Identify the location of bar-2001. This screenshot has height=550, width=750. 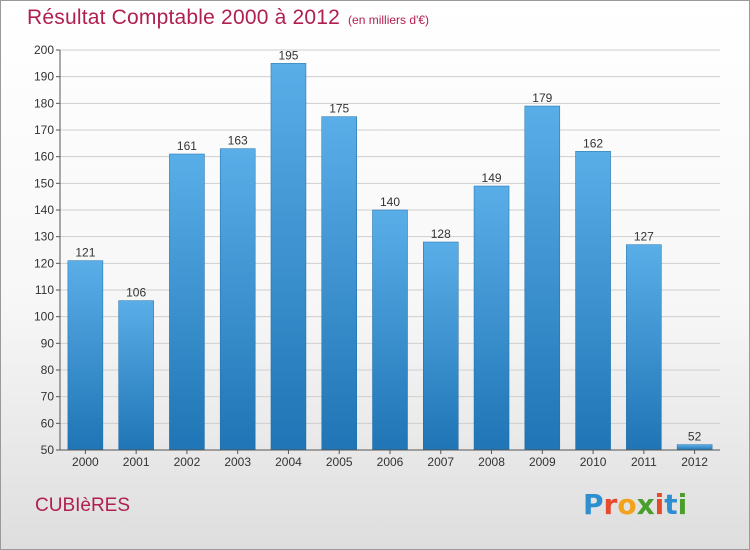
(136, 375).